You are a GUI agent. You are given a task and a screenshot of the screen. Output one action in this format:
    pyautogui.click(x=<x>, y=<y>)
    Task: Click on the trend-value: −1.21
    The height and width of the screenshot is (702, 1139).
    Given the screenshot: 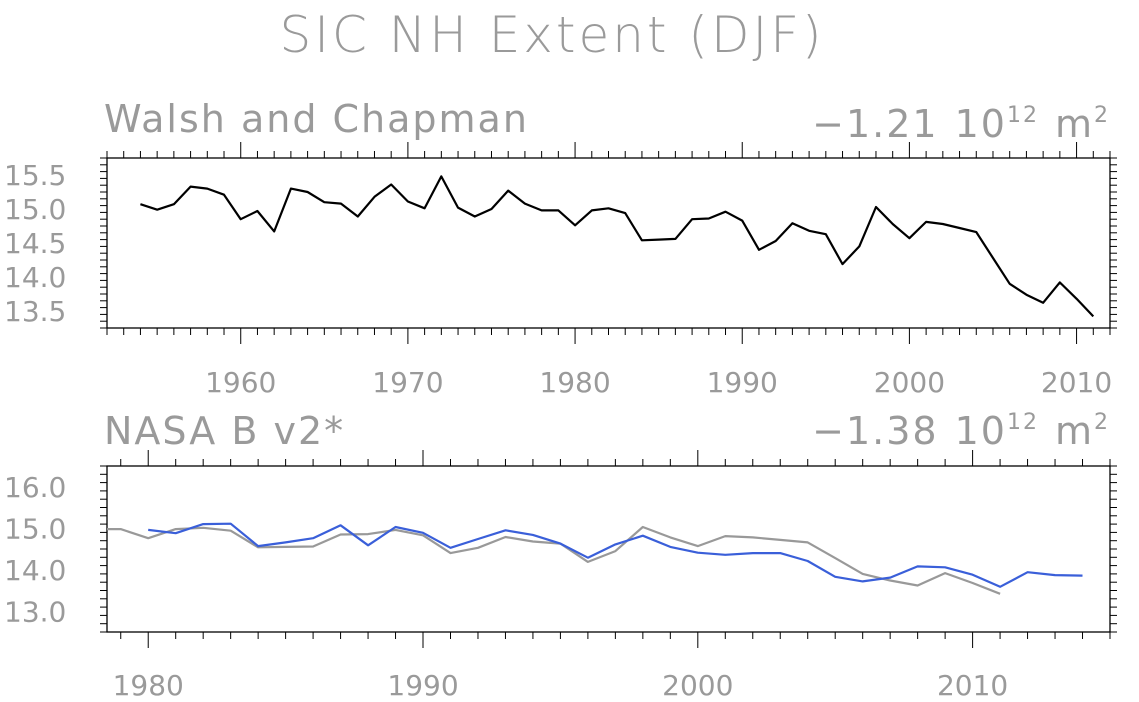 What is the action you would take?
    pyautogui.click(x=875, y=124)
    